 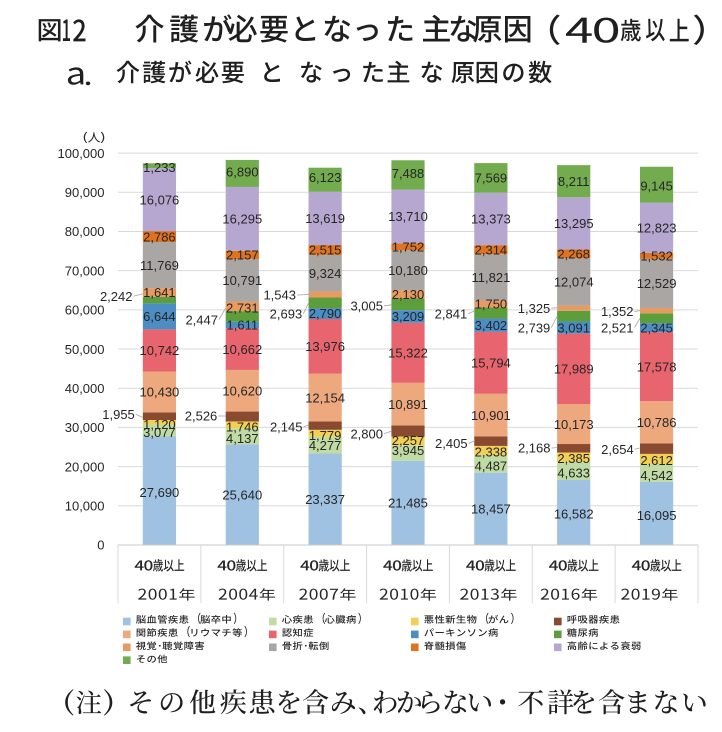 What do you see at coordinates (408, 294) in the screenshot?
I see `svg-text: 2,130` at bounding box center [408, 294].